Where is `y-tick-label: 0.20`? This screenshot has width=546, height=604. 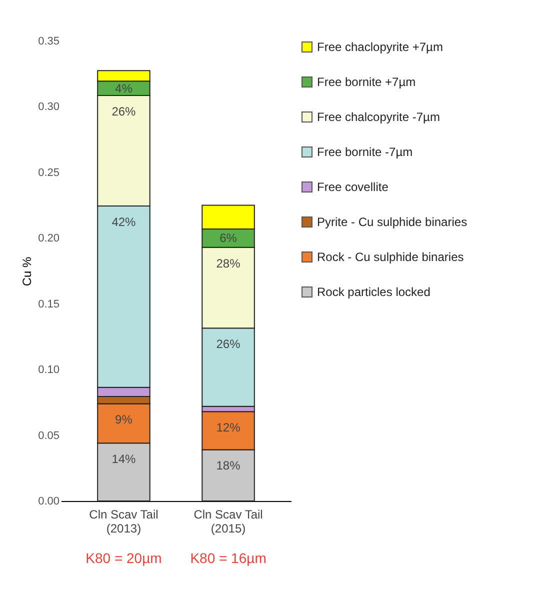
y-tick-label: 0.20 is located at coordinates (49, 238).